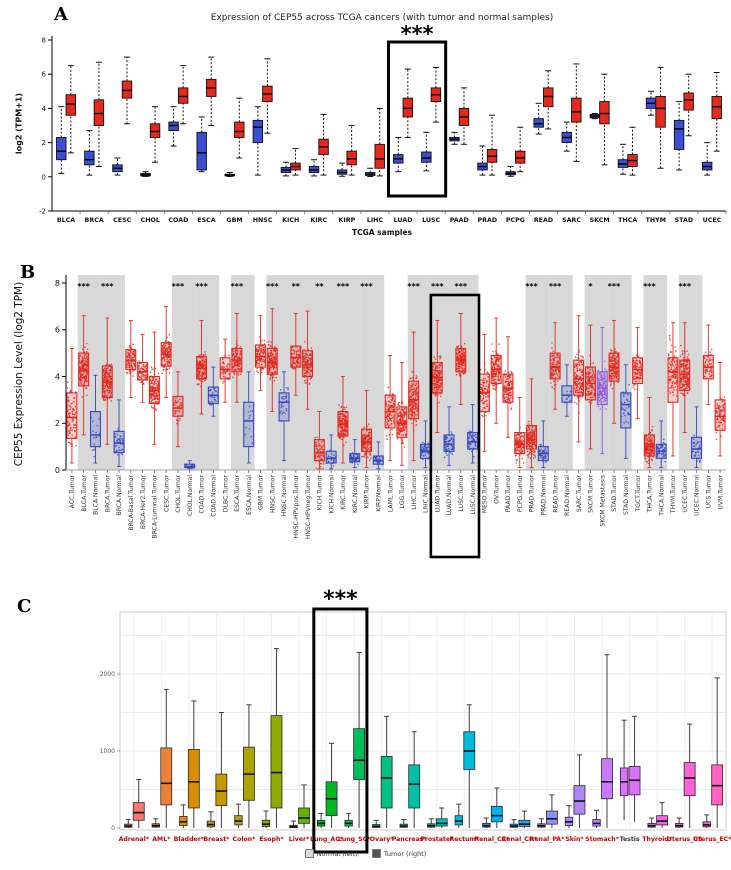 The width and height of the screenshot is (731, 870). What do you see at coordinates (340, 730) in the screenshot?
I see `highlight-rect-lung` at bounding box center [340, 730].